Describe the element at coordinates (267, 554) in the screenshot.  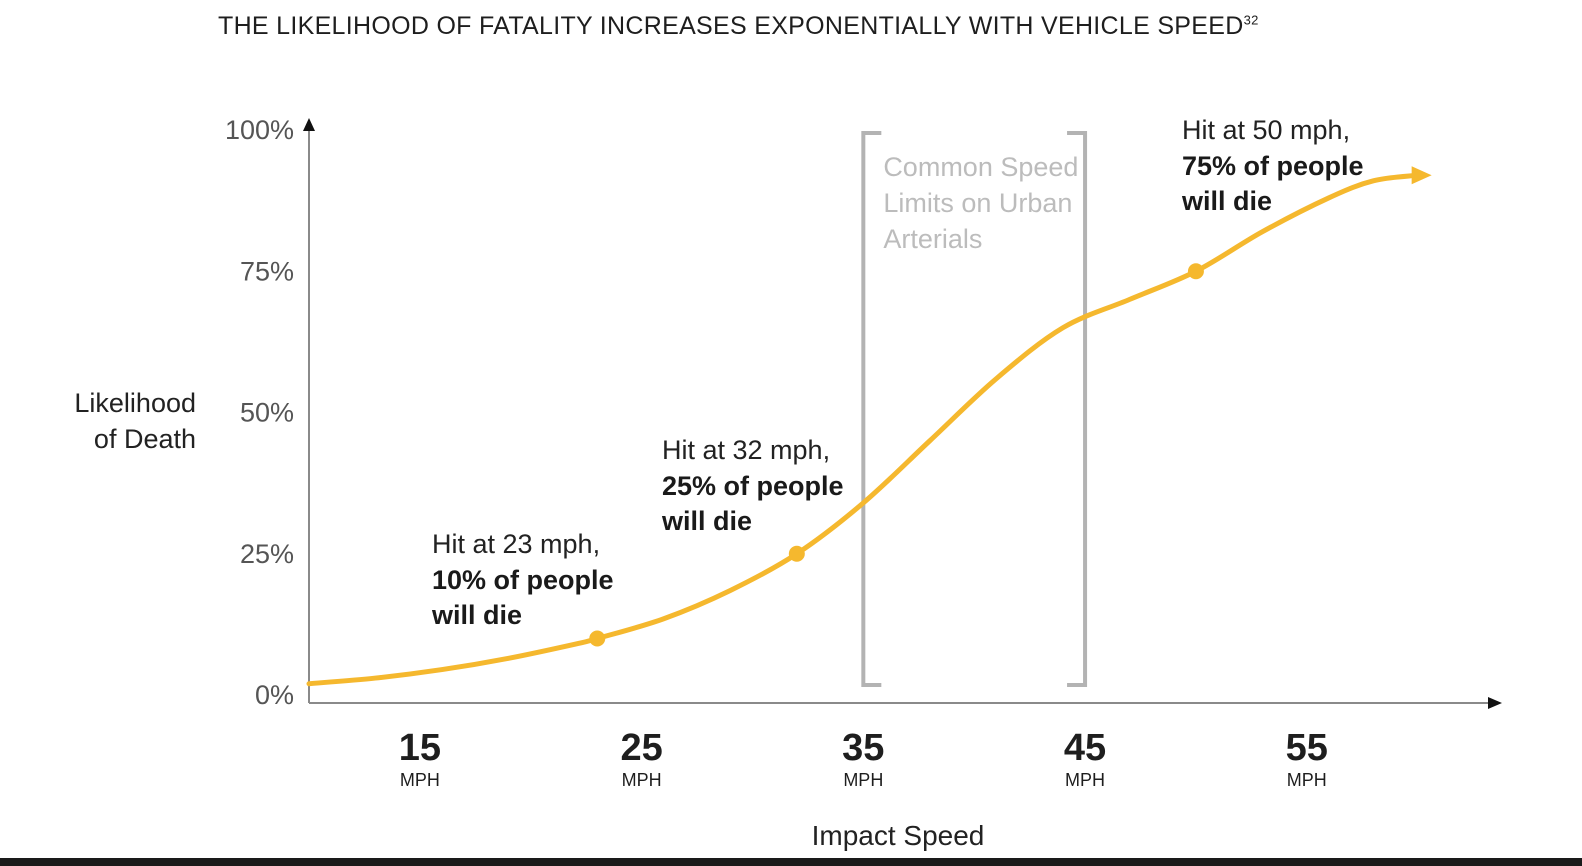
I see `y-tick-label: 25%` at that location.